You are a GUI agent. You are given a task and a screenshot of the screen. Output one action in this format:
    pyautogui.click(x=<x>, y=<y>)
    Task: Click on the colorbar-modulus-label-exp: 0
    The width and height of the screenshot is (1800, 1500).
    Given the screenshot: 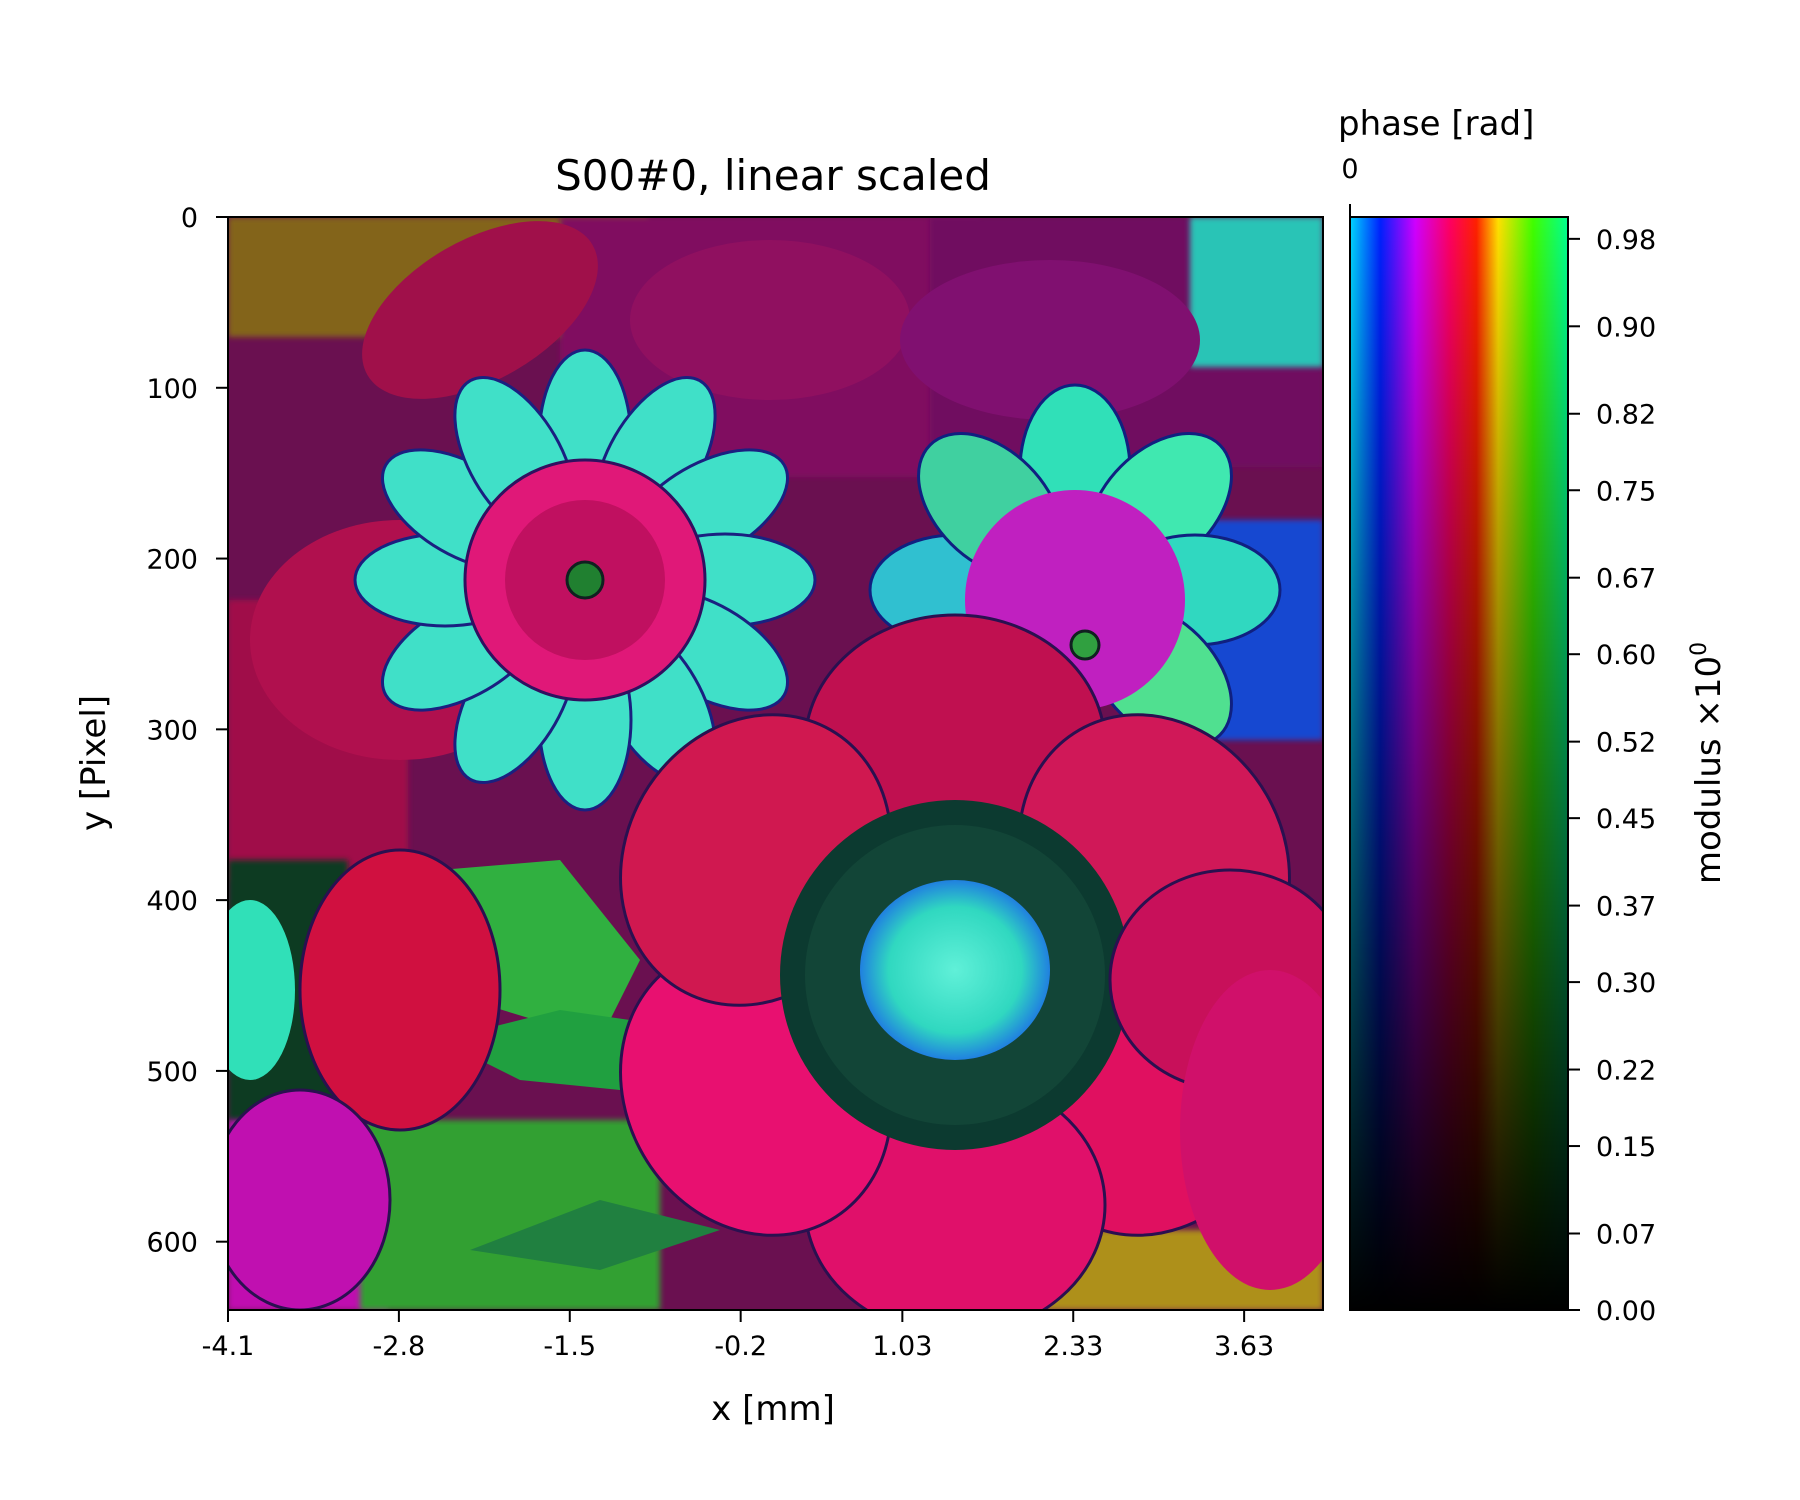 What is the action you would take?
    pyautogui.click(x=1699, y=649)
    